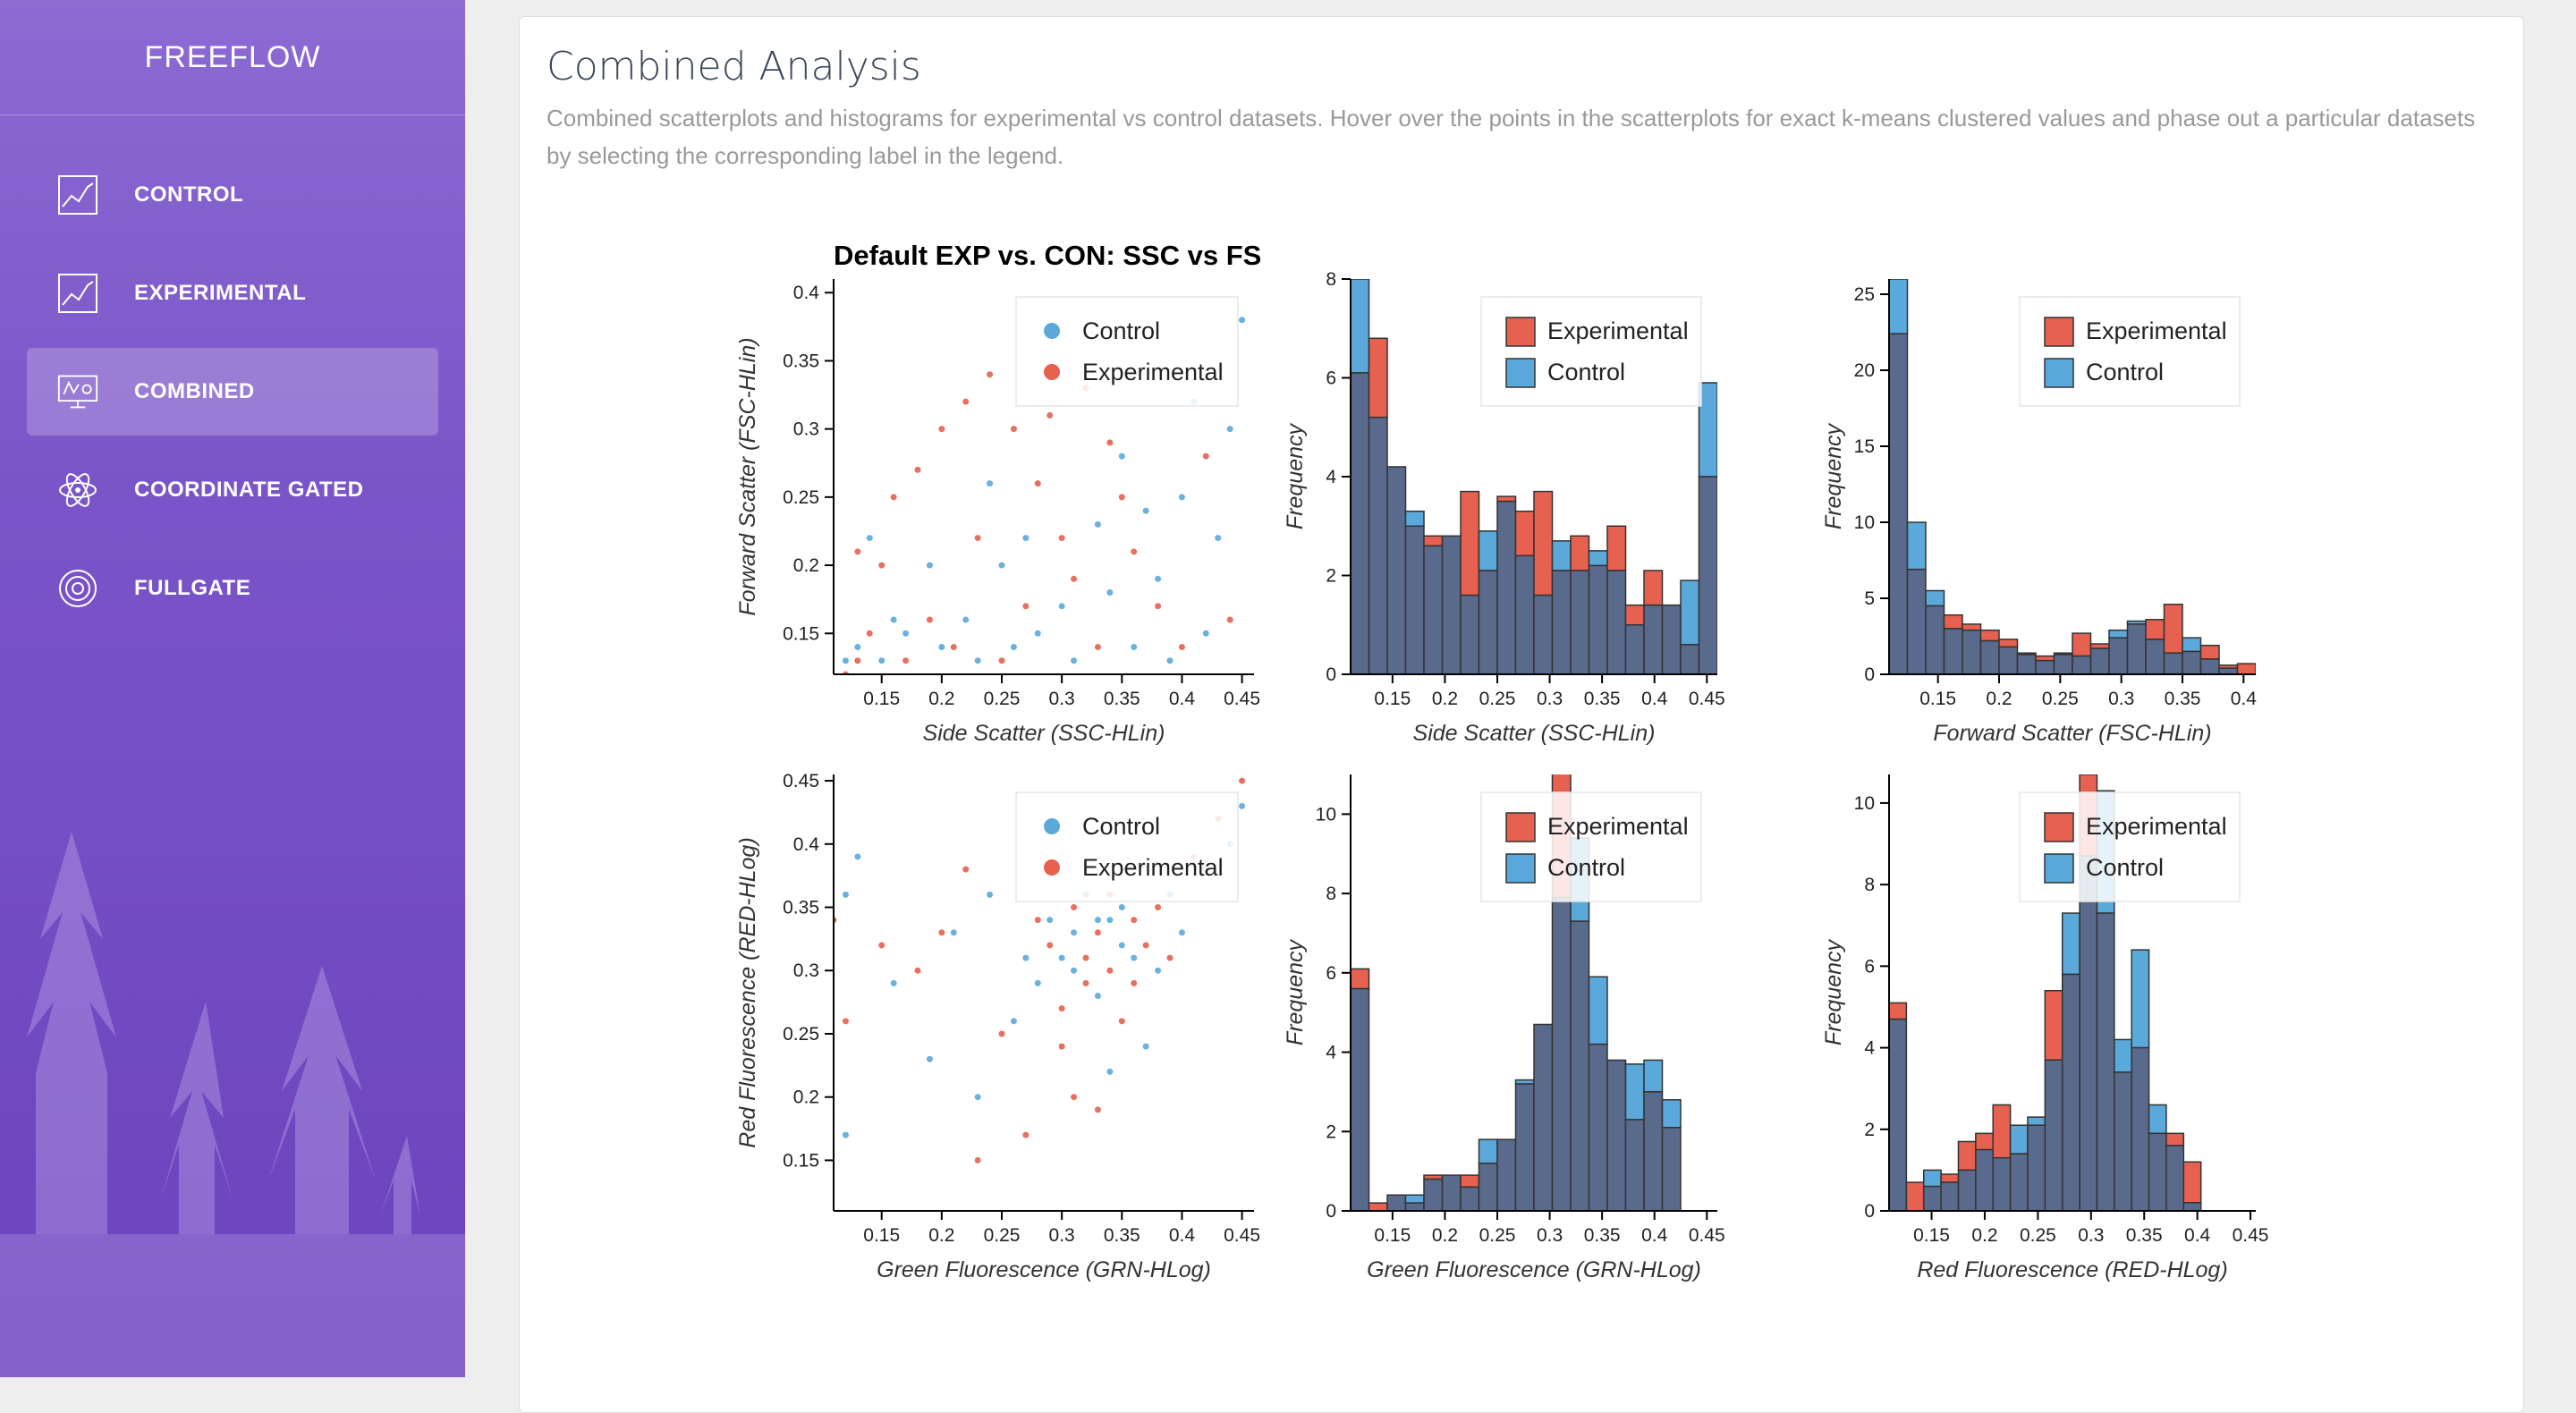 This screenshot has width=2576, height=1413. What do you see at coordinates (2045, 992) in the screenshot?
I see `plot-area` at bounding box center [2045, 992].